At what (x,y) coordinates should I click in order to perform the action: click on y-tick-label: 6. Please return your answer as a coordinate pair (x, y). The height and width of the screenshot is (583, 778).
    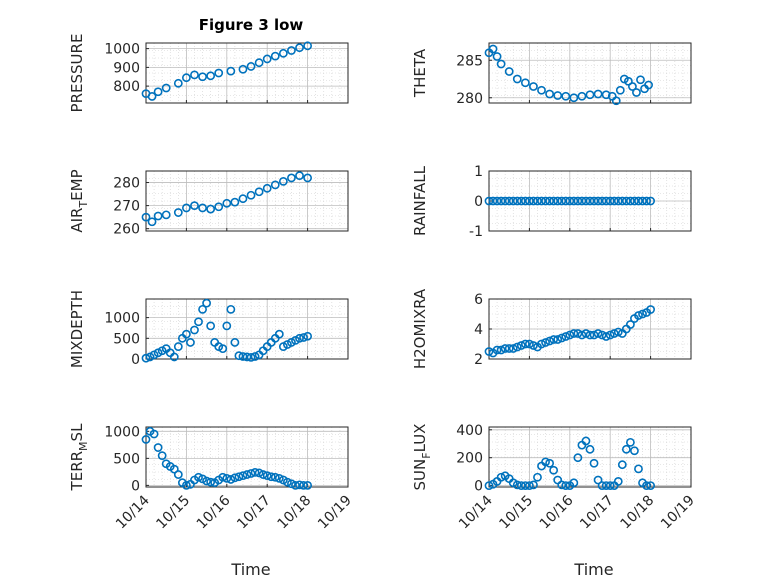
    Looking at the image, I should click on (478, 300).